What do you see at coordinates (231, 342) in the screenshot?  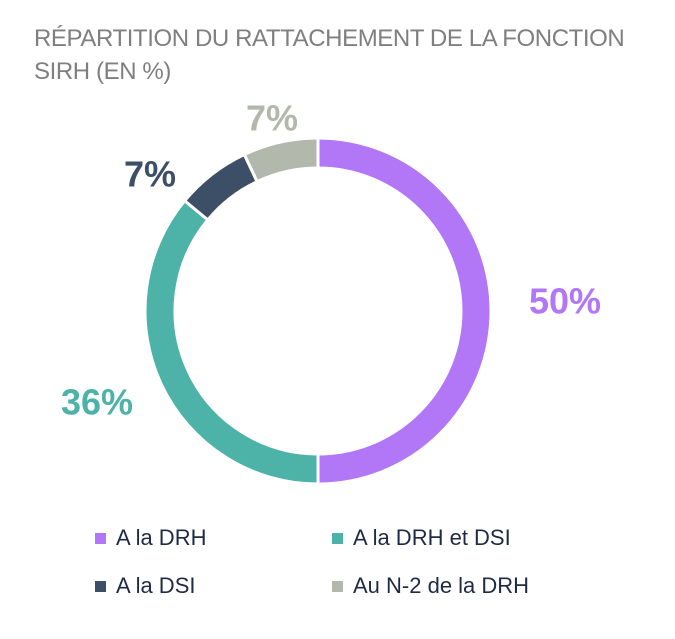 I see `slice-drh-dsi` at bounding box center [231, 342].